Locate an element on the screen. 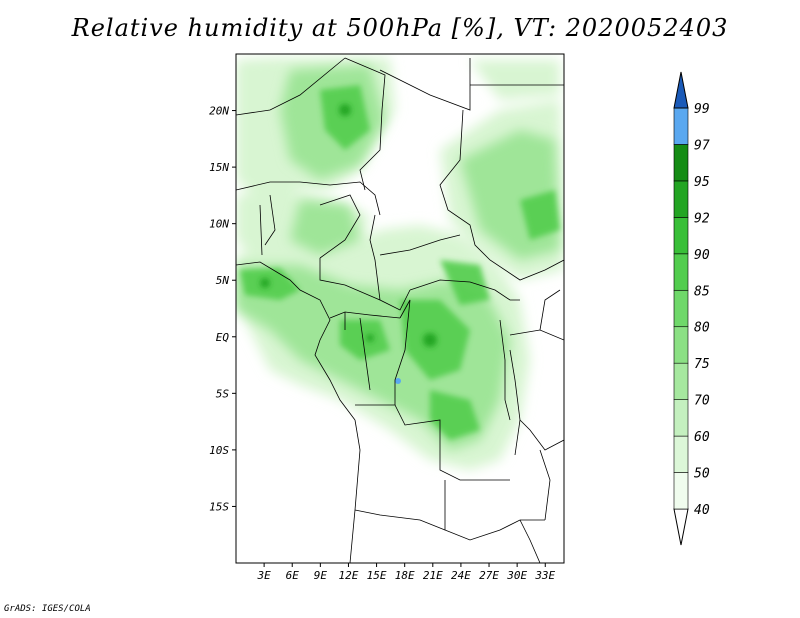 This screenshot has width=800, height=618. colorbar-label: 97 is located at coordinates (702, 145).